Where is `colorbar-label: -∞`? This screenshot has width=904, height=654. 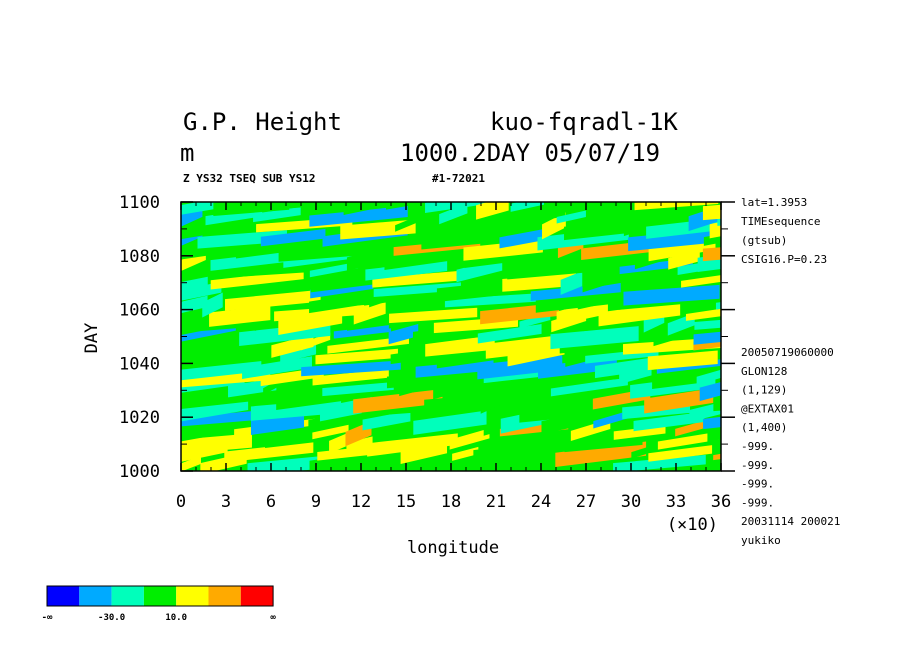
colorbar-label: -∞ is located at coordinates (47, 618).